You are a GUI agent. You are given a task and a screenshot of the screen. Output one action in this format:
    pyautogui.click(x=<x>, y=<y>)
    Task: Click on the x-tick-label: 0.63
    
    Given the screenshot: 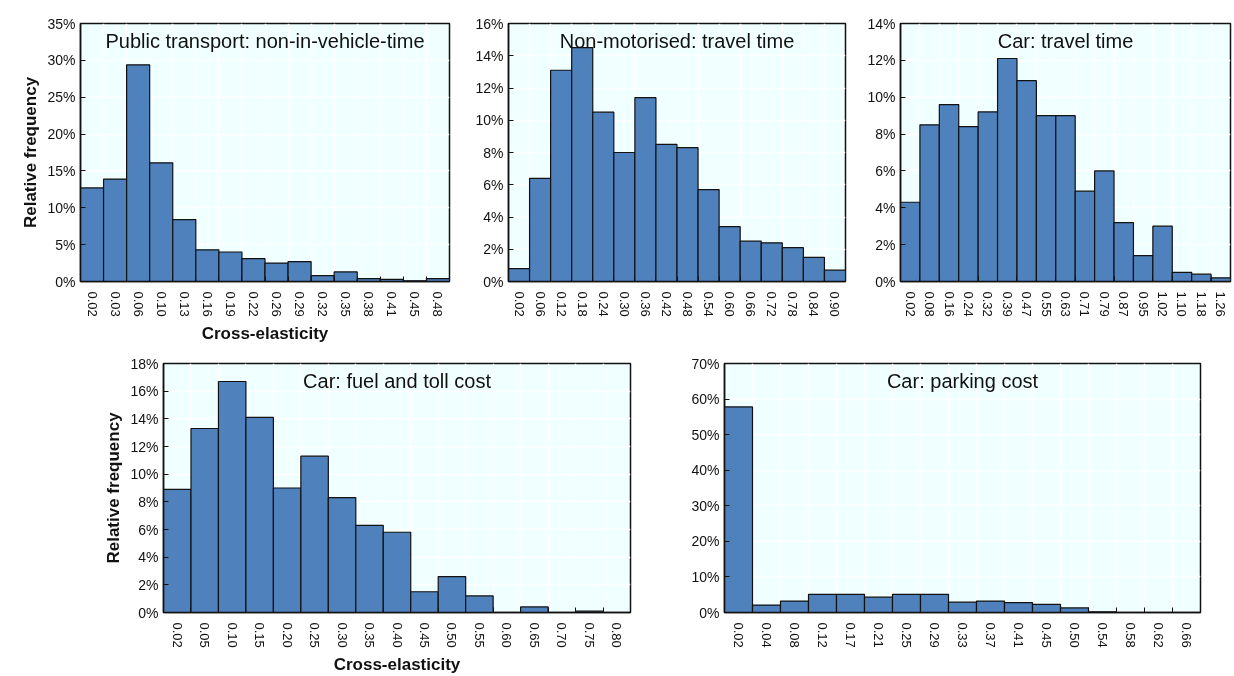 What is the action you would take?
    pyautogui.click(x=1065, y=304)
    